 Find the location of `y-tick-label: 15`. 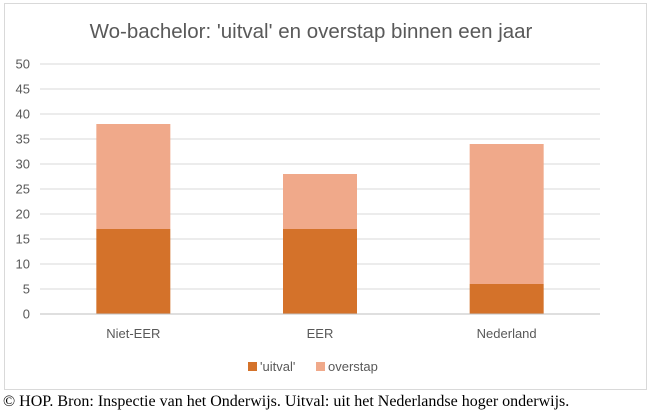

y-tick-label: 15 is located at coordinates (23, 239).